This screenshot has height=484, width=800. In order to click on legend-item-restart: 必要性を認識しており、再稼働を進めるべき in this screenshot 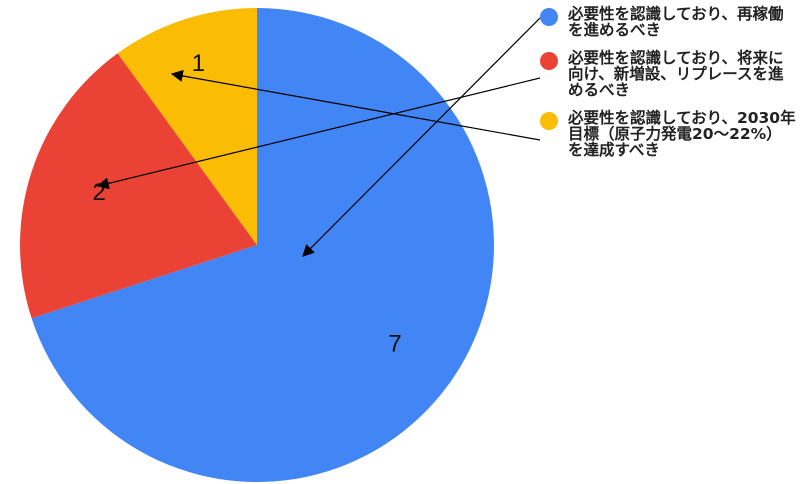, I will do `click(668, 22)`.